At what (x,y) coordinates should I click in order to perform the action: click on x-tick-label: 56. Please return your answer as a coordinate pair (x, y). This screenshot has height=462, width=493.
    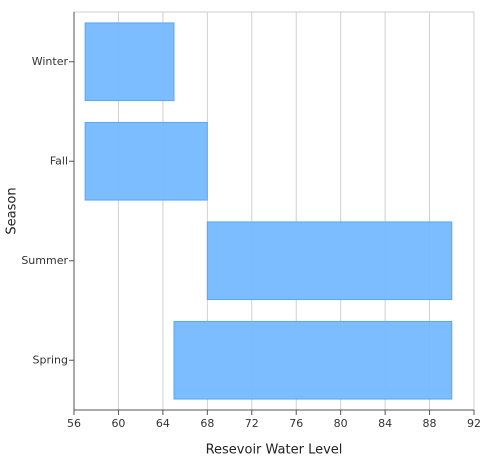
    Looking at the image, I should click on (74, 423).